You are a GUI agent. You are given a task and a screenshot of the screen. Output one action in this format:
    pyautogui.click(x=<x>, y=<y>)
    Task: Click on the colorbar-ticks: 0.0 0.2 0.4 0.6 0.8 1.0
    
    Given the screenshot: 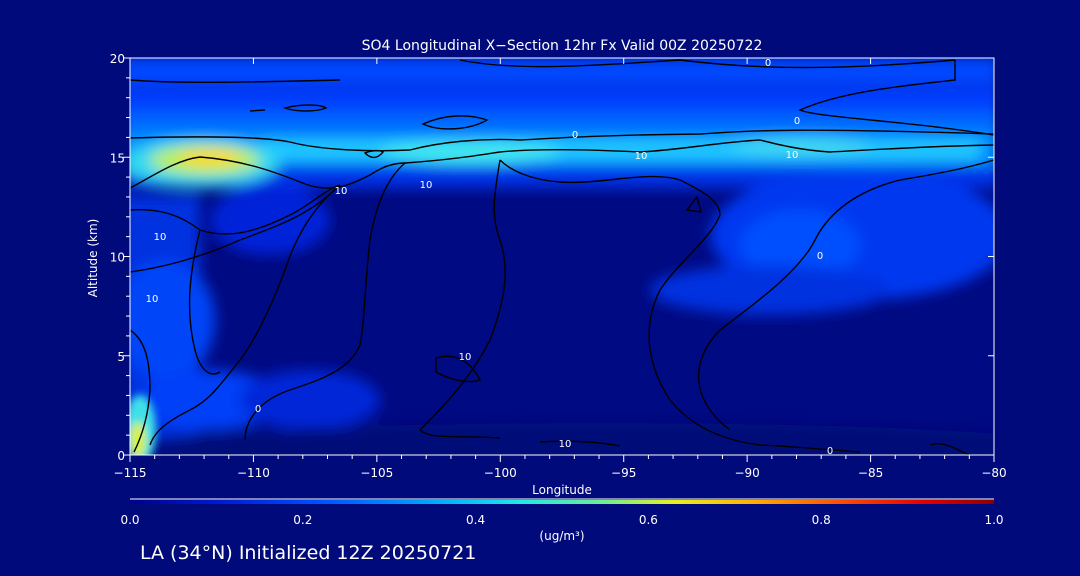 What is the action you would take?
    pyautogui.click(x=561, y=520)
    